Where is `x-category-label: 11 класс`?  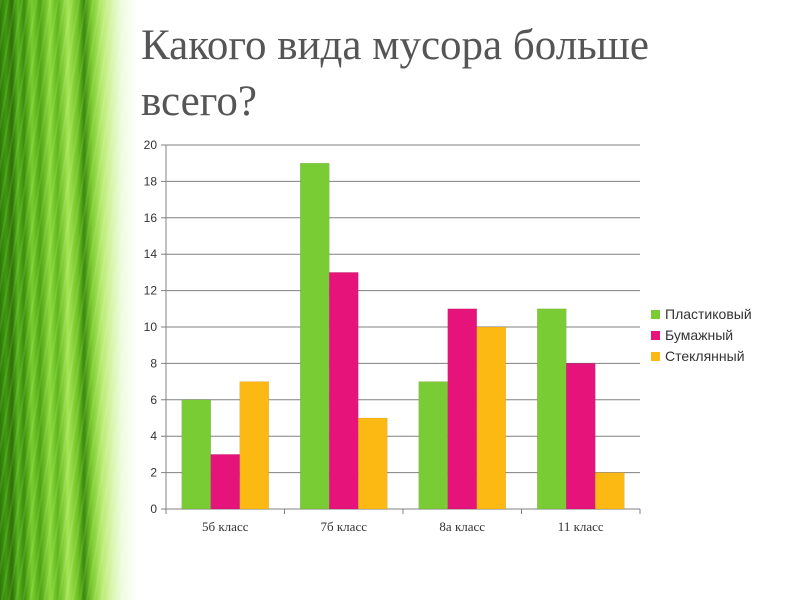
x-category-label: 11 класс is located at coordinates (581, 526).